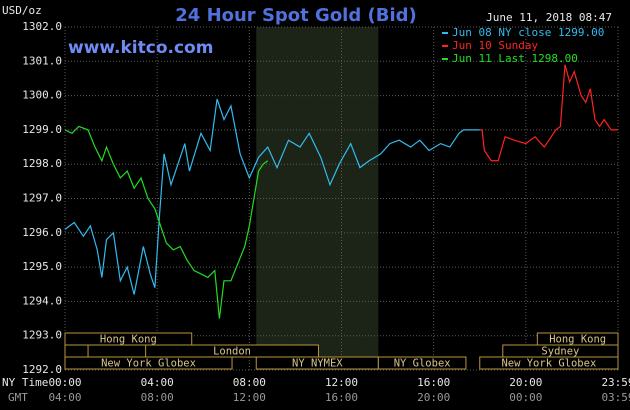  I want to click on x2-tick-label: 12:00, so click(249, 397).